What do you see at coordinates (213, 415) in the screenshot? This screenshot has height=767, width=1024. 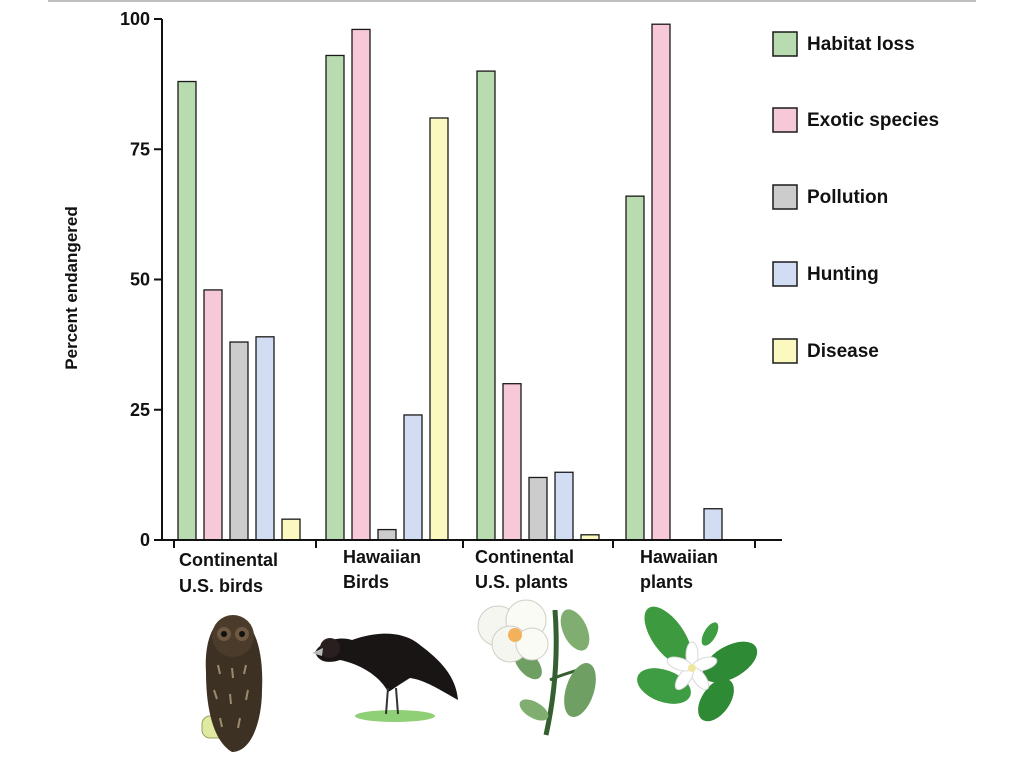 I see `bar-exotic-species-continental-u-s-birds` at bounding box center [213, 415].